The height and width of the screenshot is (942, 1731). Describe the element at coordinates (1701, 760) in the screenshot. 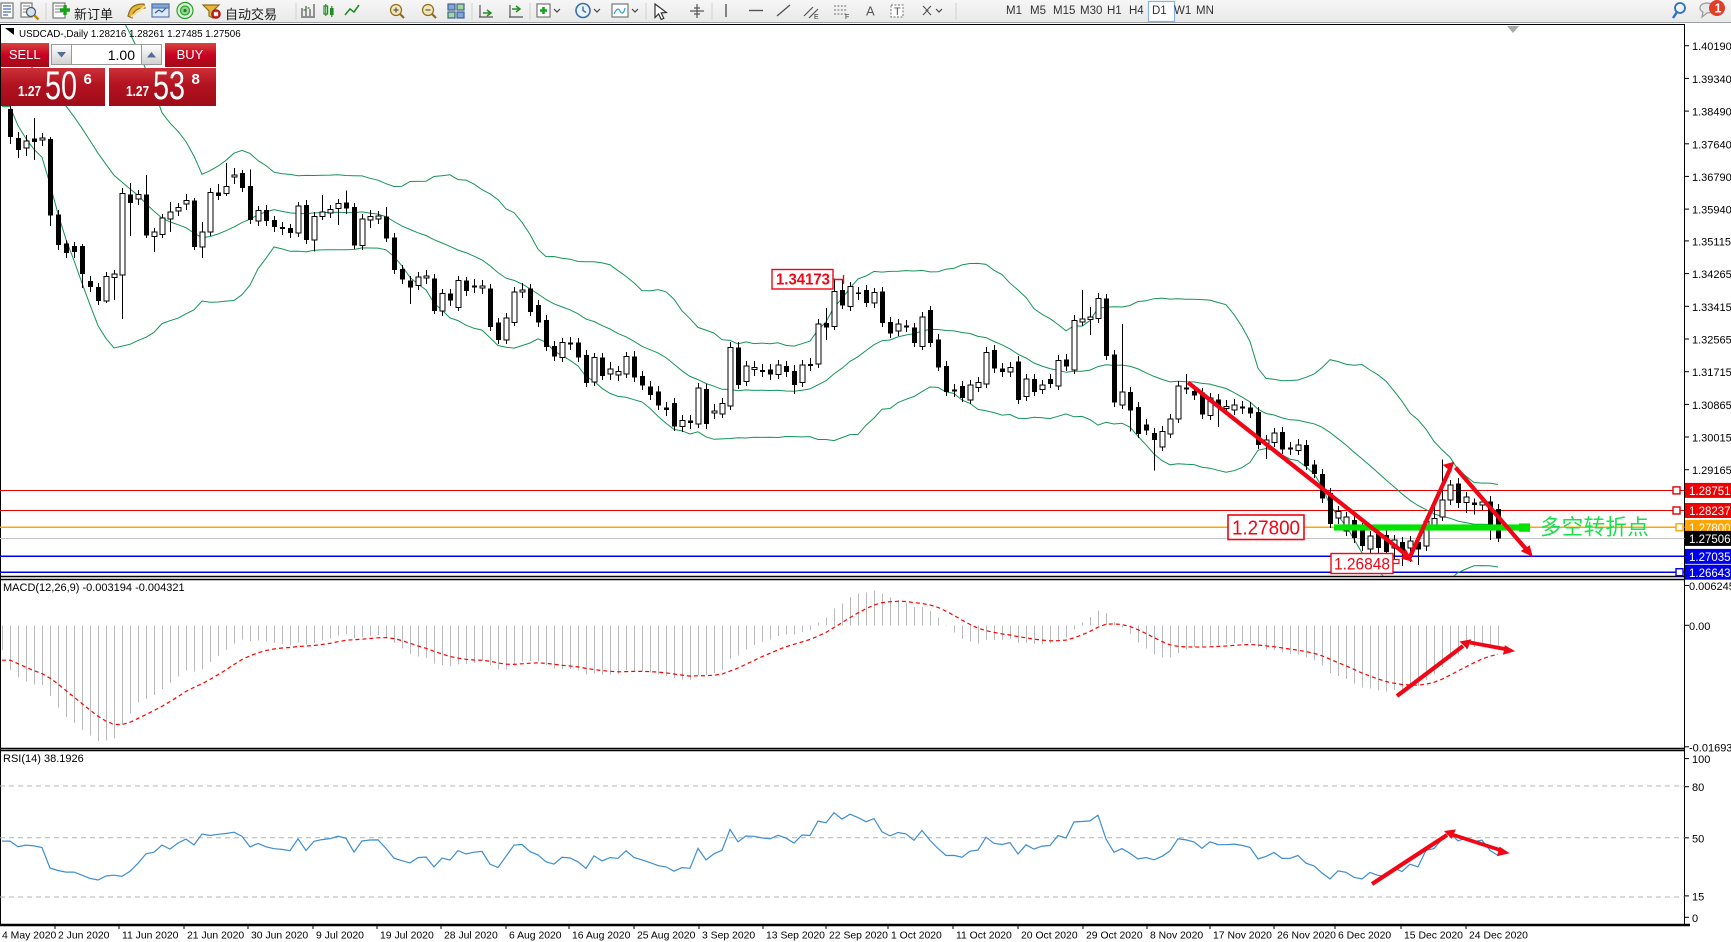

I see `svg-text: 100` at that location.